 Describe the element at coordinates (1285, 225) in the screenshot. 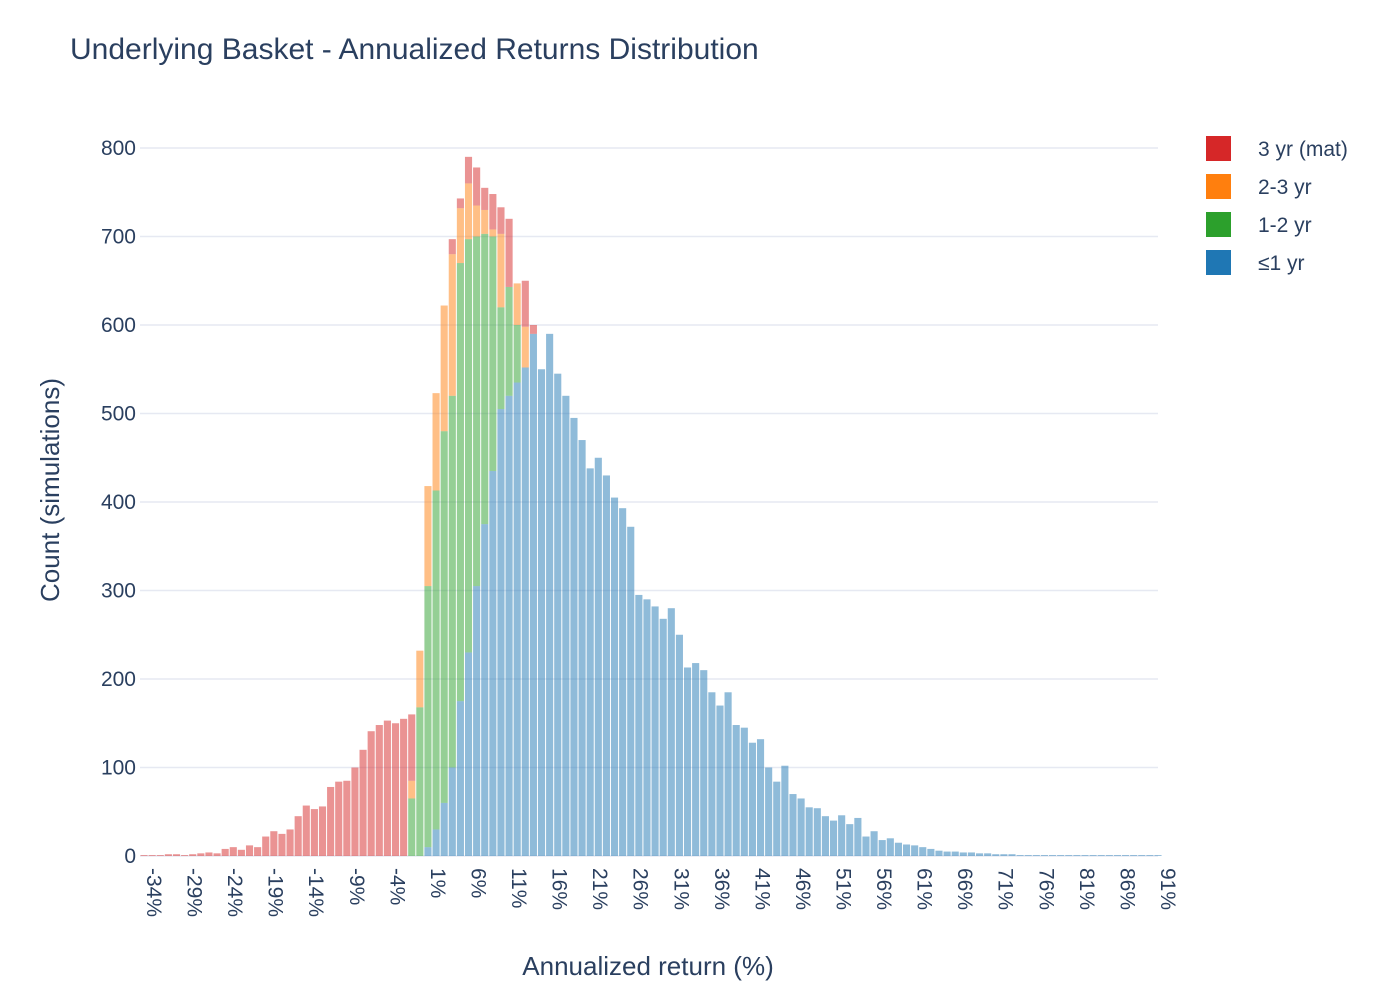

I see `legend-label: 1-2 yr` at that location.